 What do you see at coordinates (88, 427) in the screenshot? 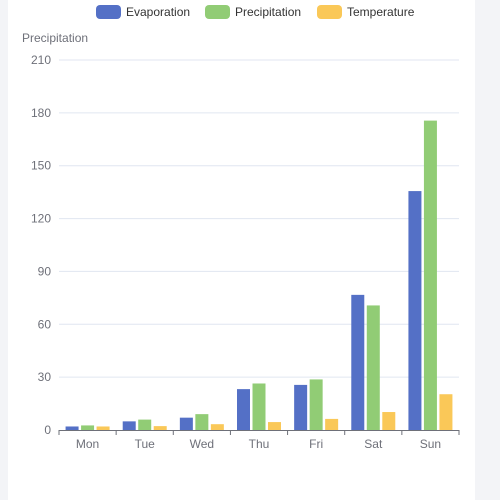
I see `bar-precipitation-mon` at bounding box center [88, 427].